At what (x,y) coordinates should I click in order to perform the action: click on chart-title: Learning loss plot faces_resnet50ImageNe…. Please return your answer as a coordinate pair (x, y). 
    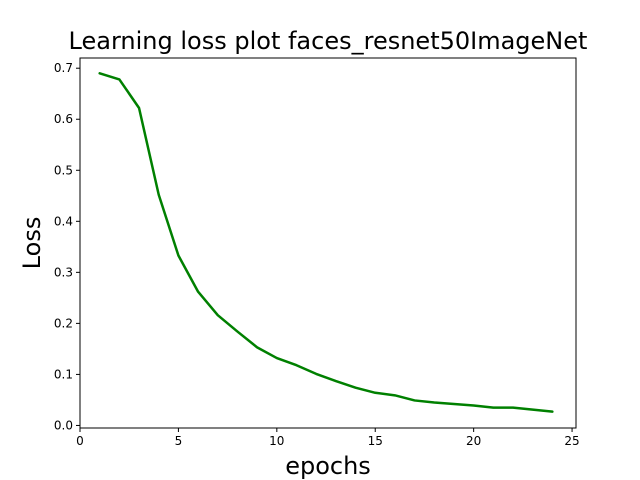
    Looking at the image, I should click on (328, 41).